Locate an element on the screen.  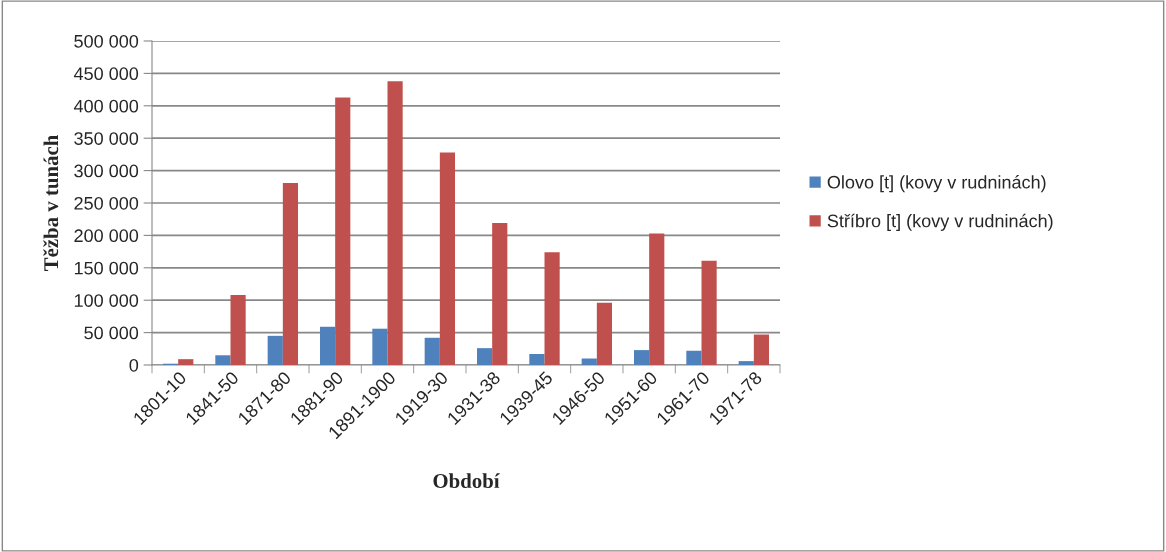
y-tick-label: 0 is located at coordinates (134, 365).